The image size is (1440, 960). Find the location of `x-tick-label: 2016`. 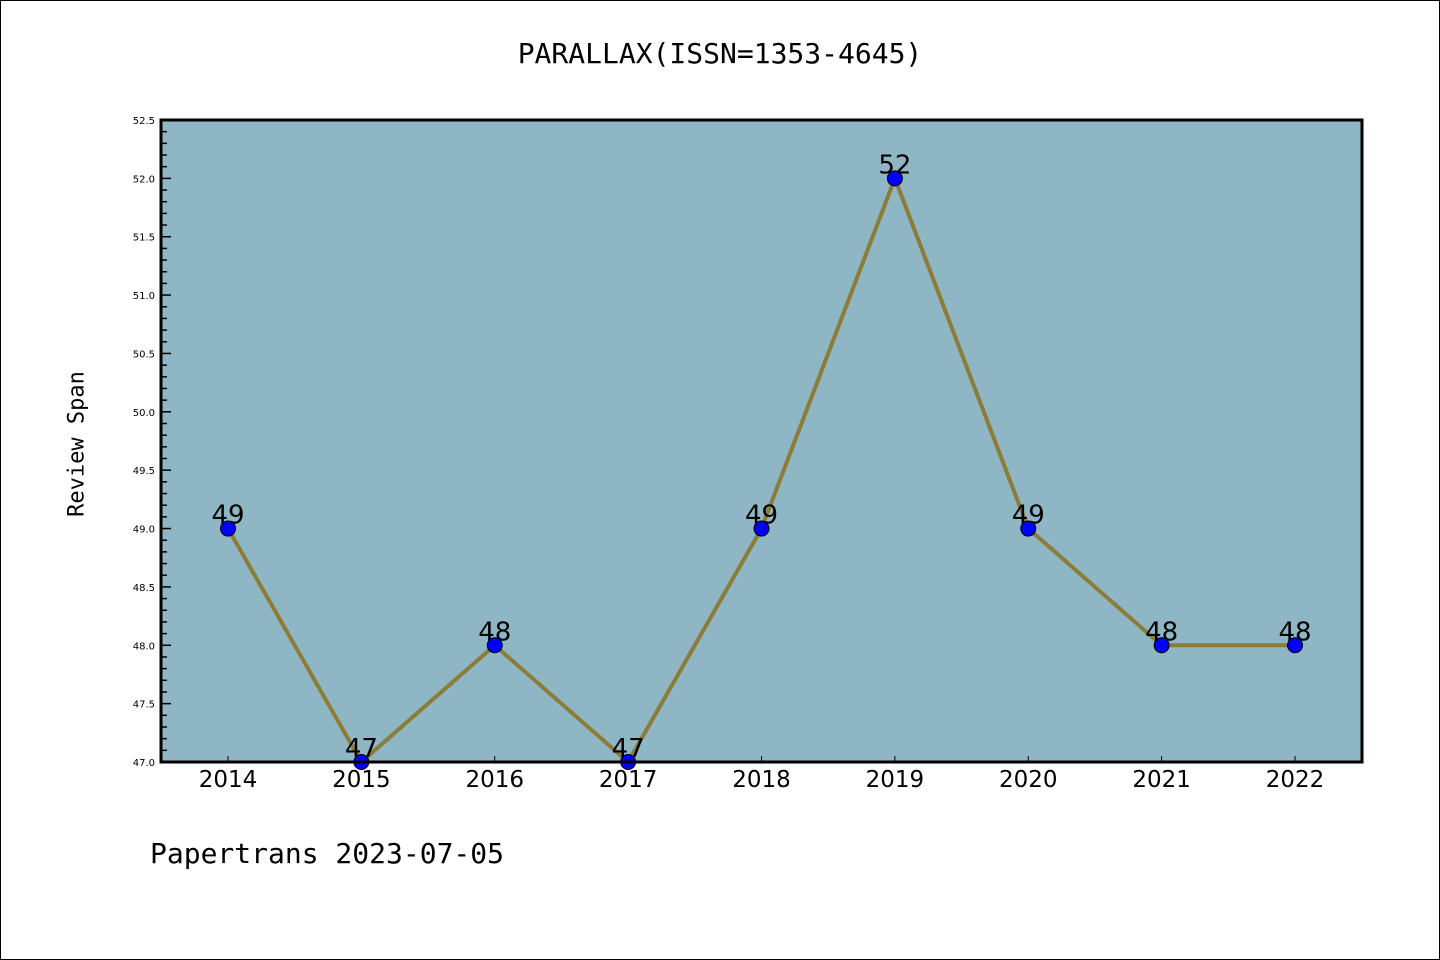

x-tick-label: 2016 is located at coordinates (494, 780).